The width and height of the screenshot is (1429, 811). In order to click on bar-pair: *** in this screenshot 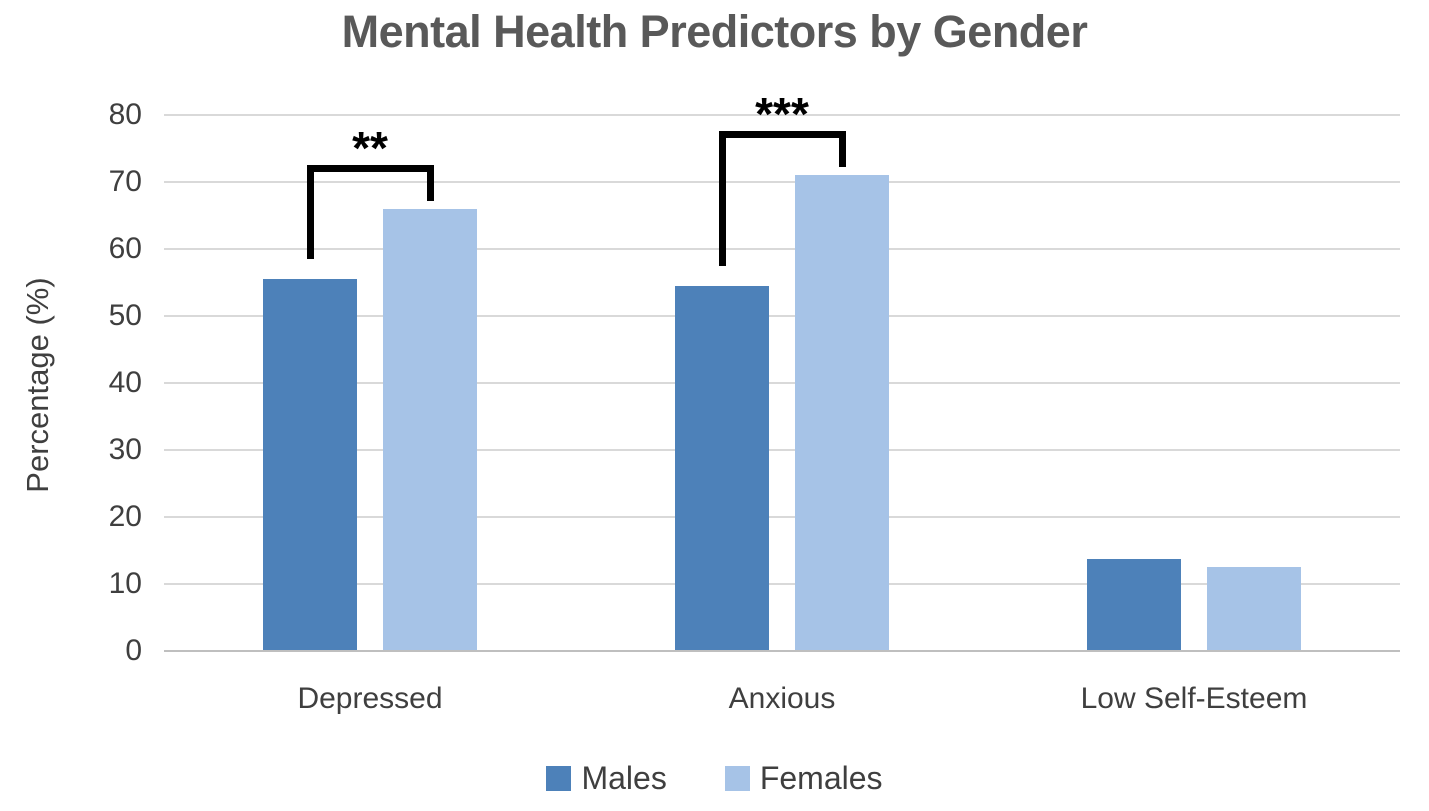, I will do `click(782, 371)`.